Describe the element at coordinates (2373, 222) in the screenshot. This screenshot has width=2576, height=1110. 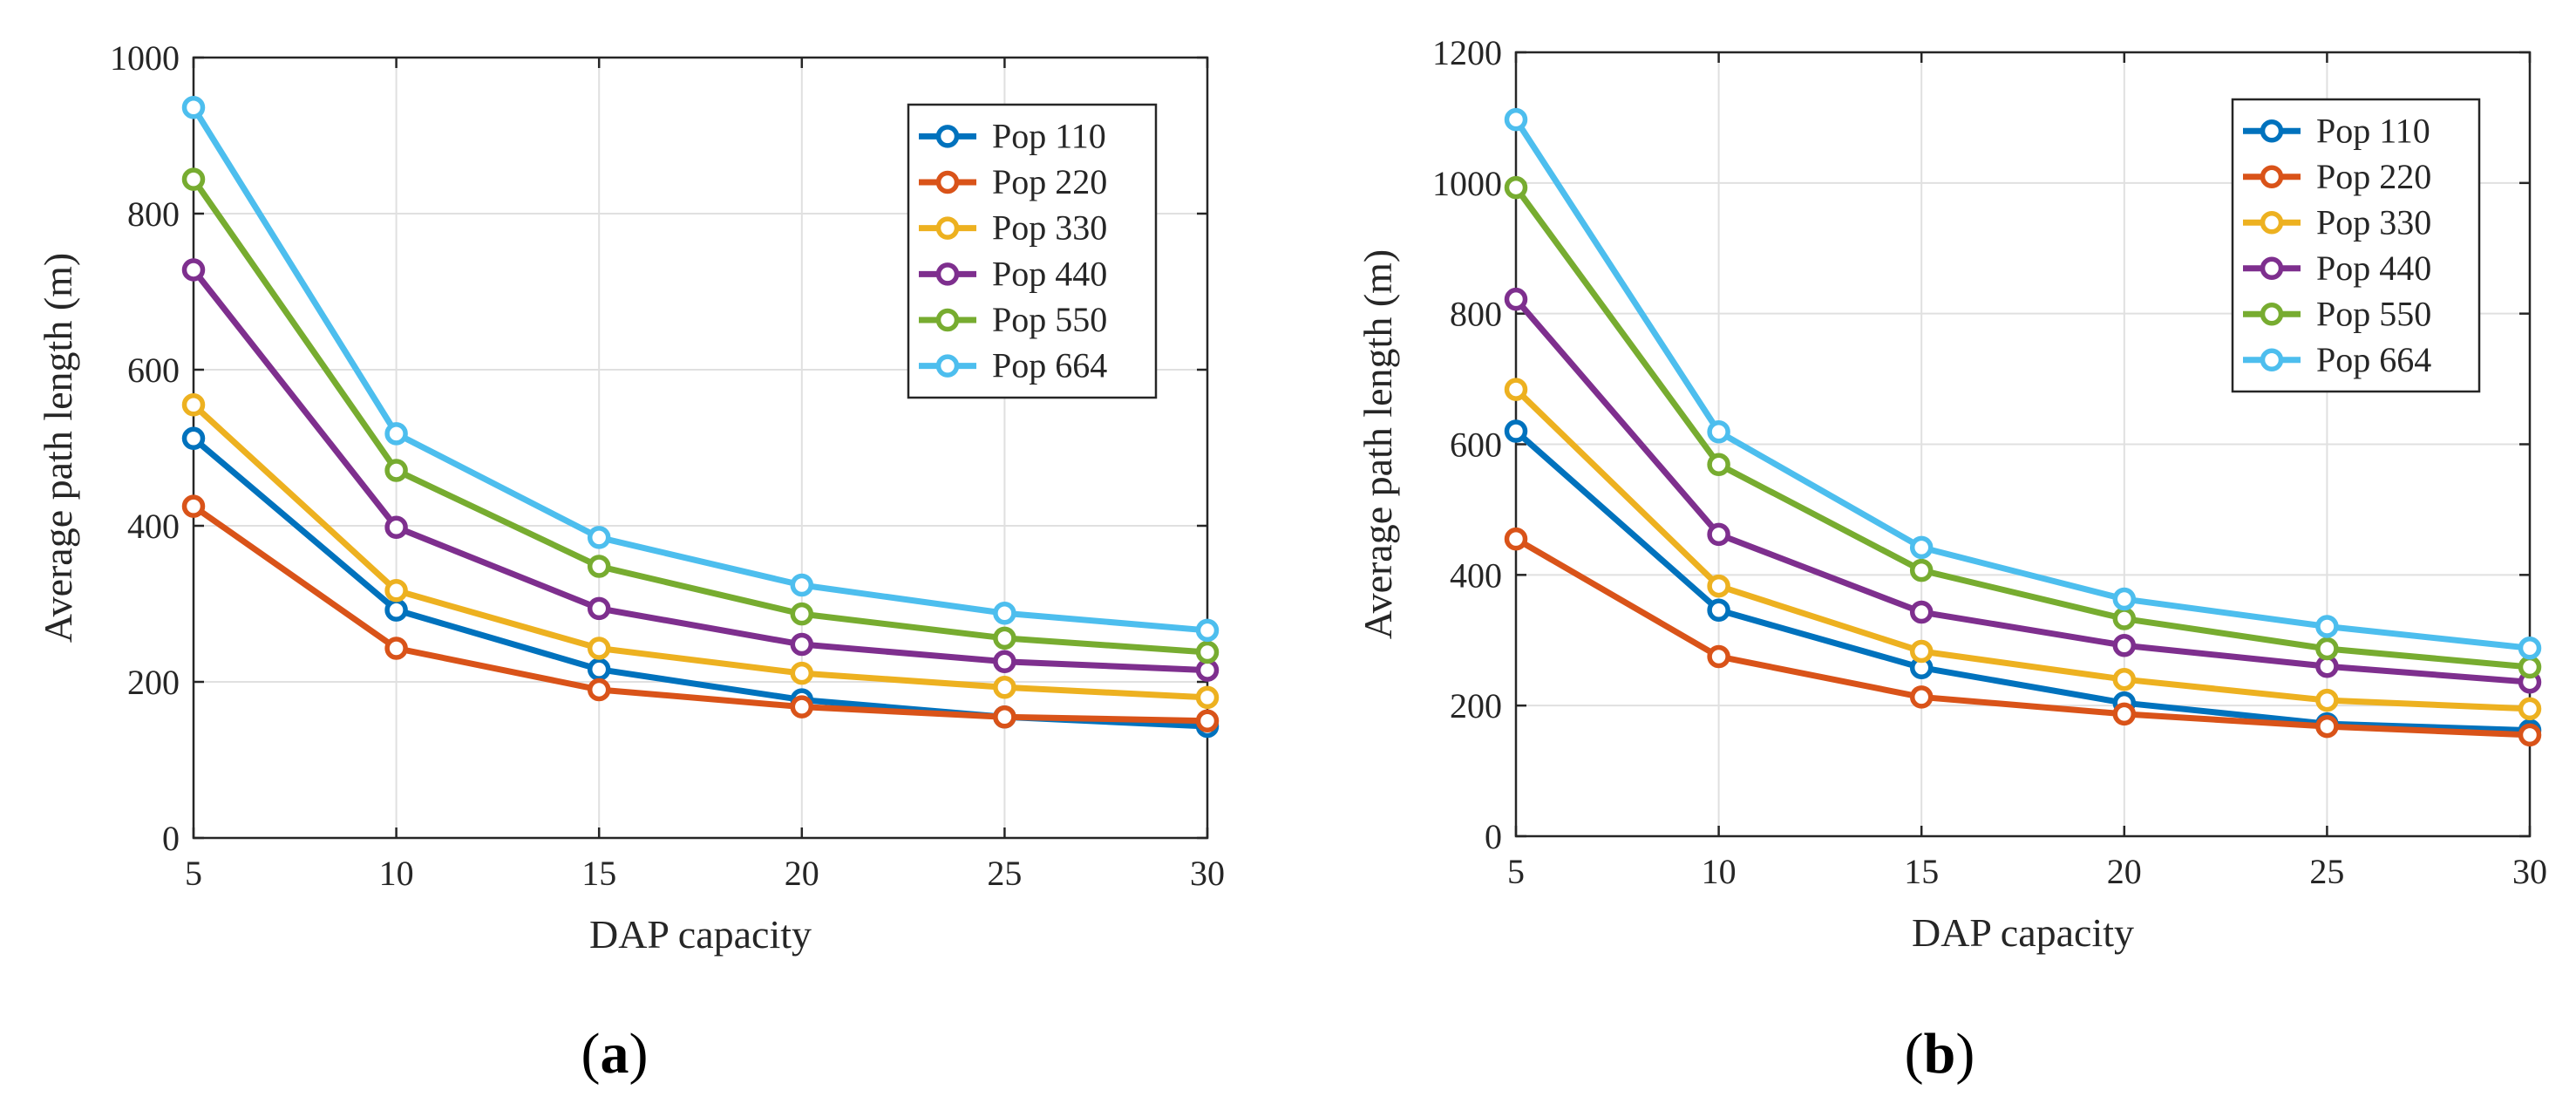
I see `legend-entry: Pop 330` at that location.